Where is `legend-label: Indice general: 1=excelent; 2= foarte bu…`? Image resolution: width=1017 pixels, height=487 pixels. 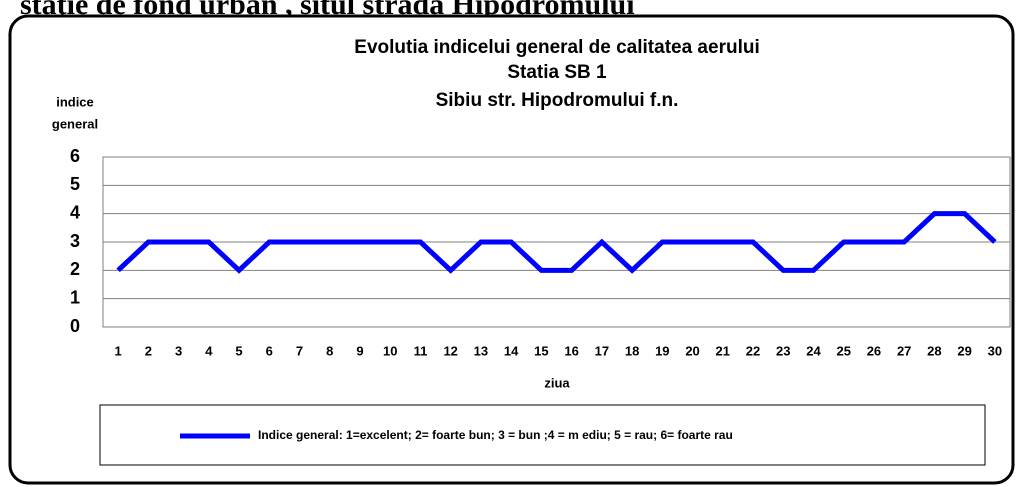
legend-label: Indice general: 1=excelent; 2= foarte bu… is located at coordinates (495, 435).